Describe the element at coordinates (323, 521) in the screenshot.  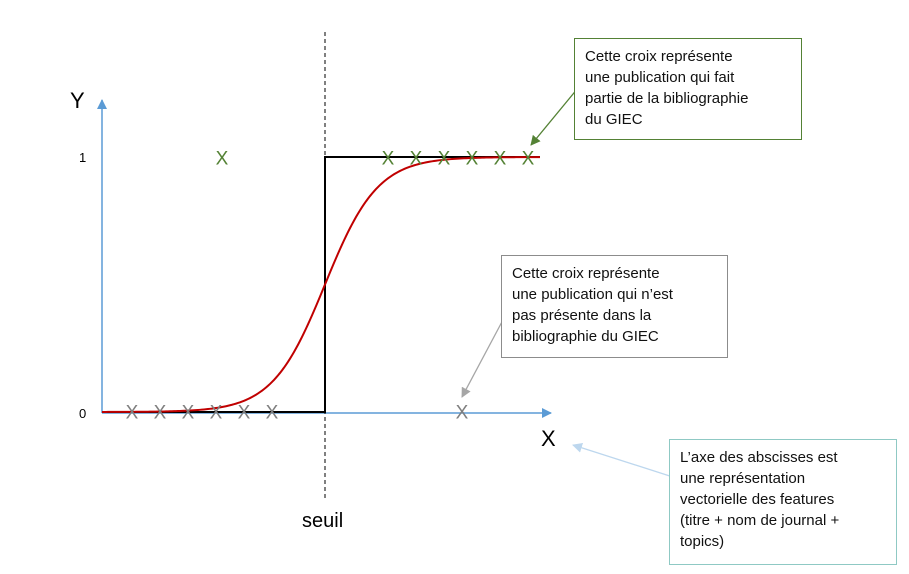
I see `threshold-label: seuil` at that location.